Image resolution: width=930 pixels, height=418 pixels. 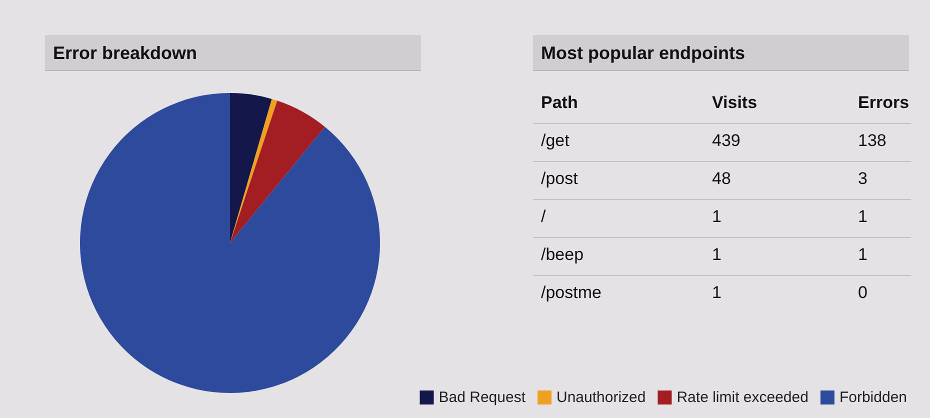 What do you see at coordinates (735, 103) in the screenshot?
I see `text: Visits` at bounding box center [735, 103].